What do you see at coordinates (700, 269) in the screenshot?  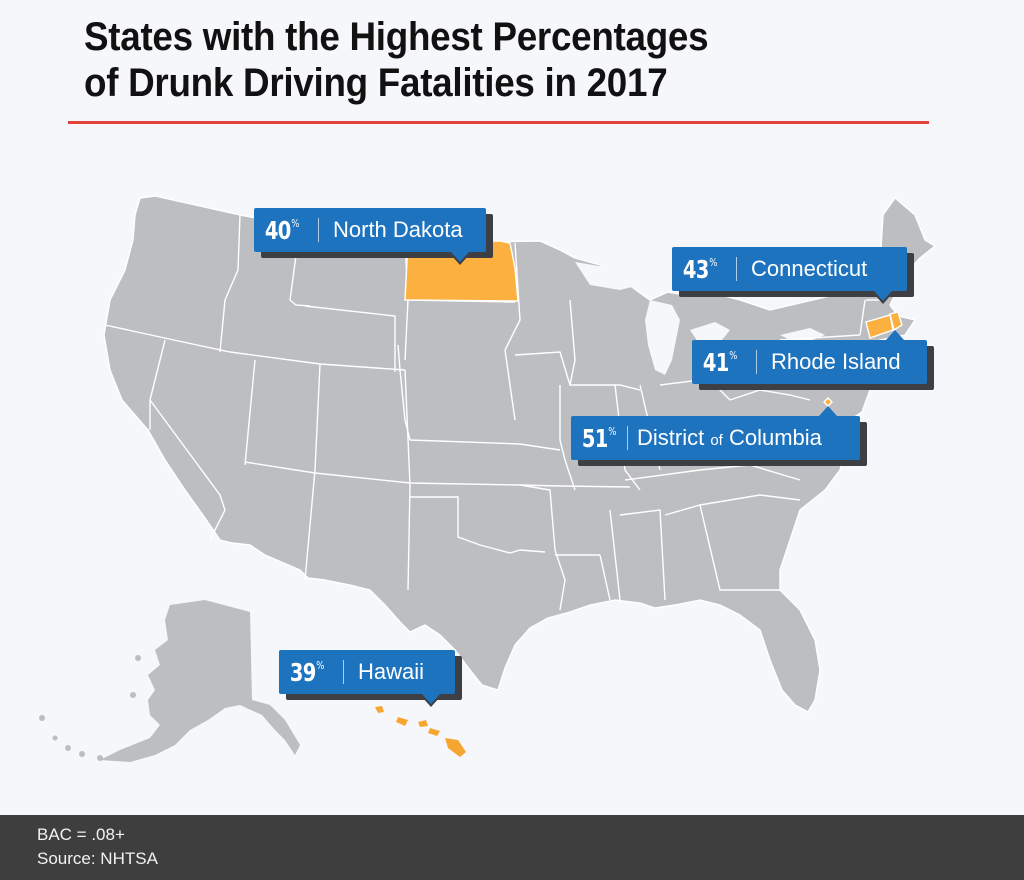 I see `percent-value: 43%` at bounding box center [700, 269].